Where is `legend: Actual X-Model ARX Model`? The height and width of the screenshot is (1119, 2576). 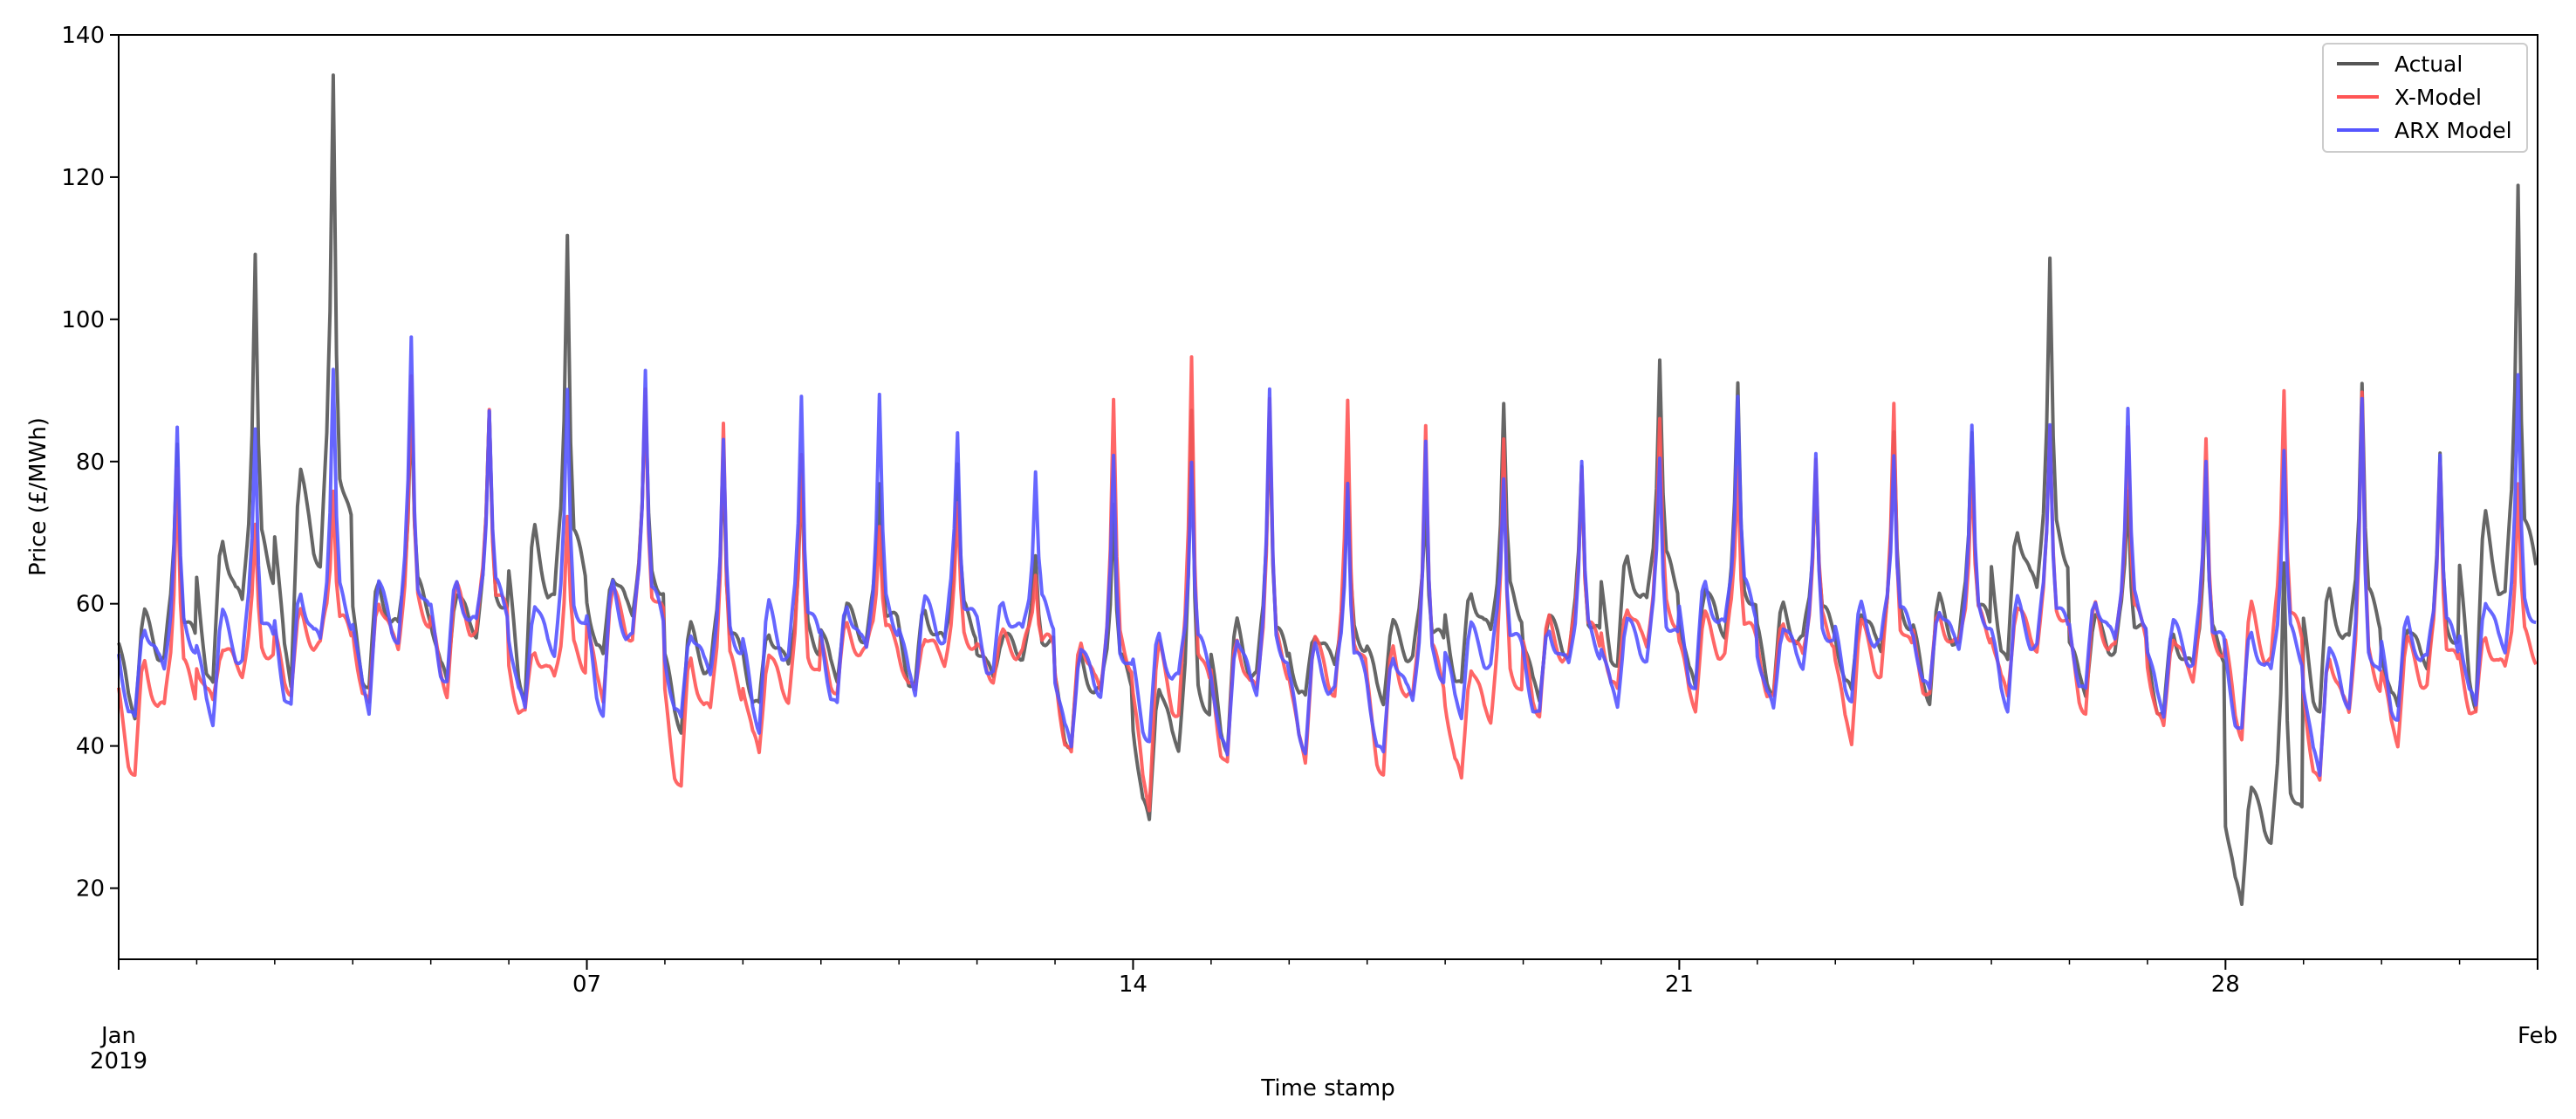 legend: Actual X-Model ARX Model is located at coordinates (2425, 98).